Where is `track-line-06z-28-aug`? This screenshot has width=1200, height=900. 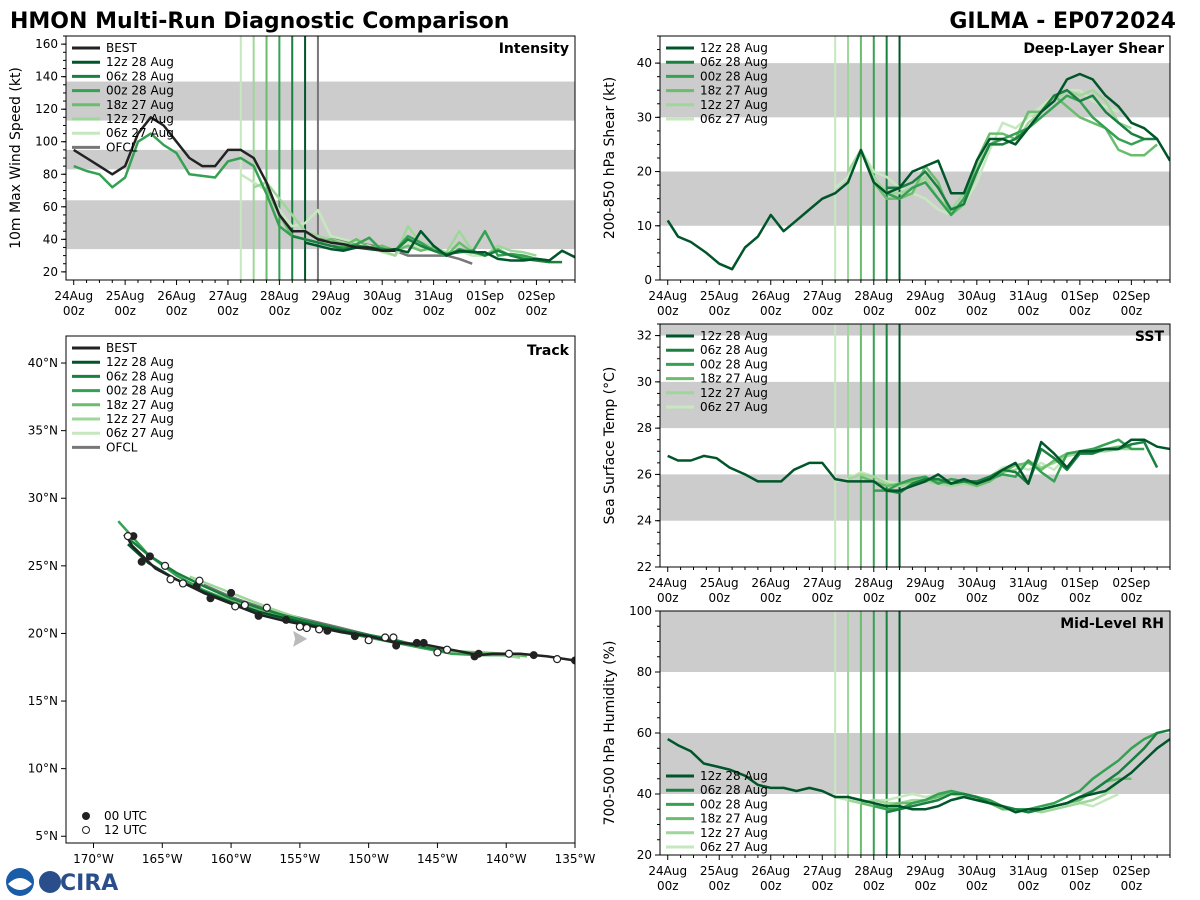
track-line-06z-28-aug is located at coordinates (284, 593).